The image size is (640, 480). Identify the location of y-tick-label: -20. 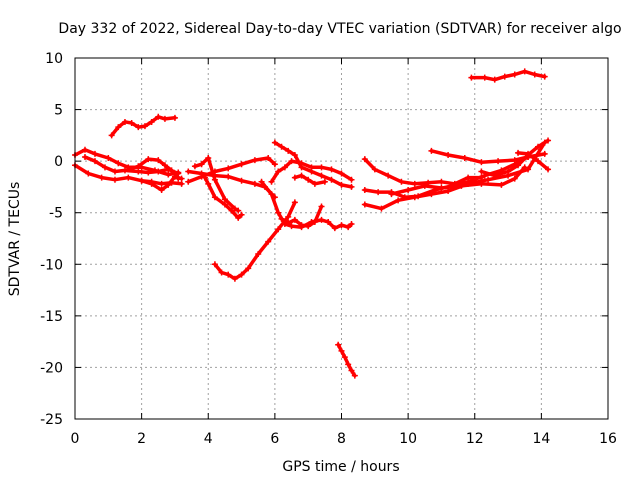
(51, 368).